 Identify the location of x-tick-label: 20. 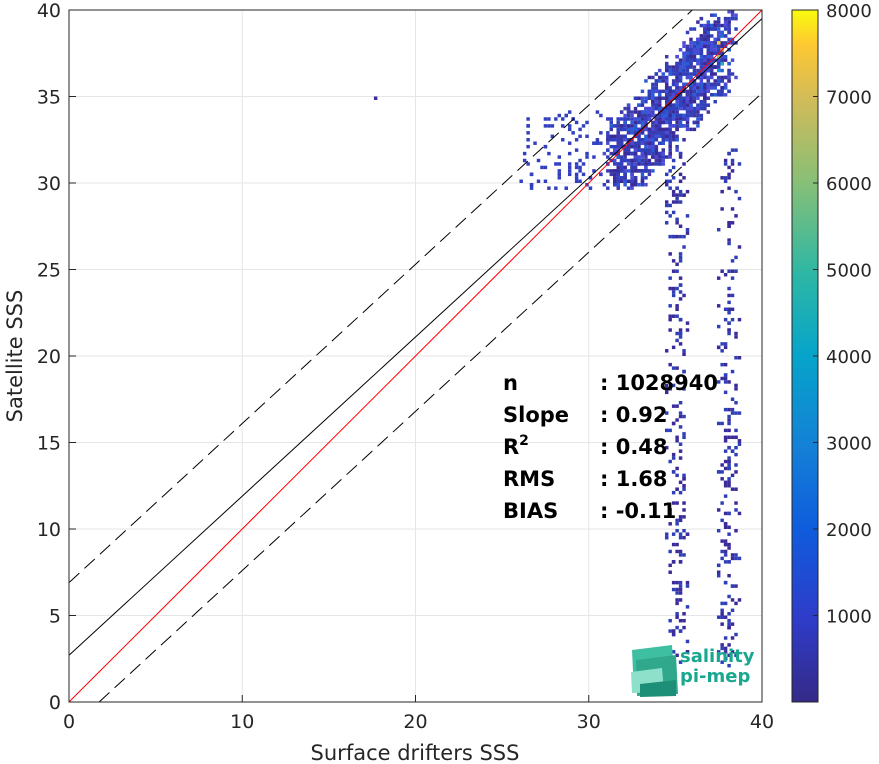
(415, 722).